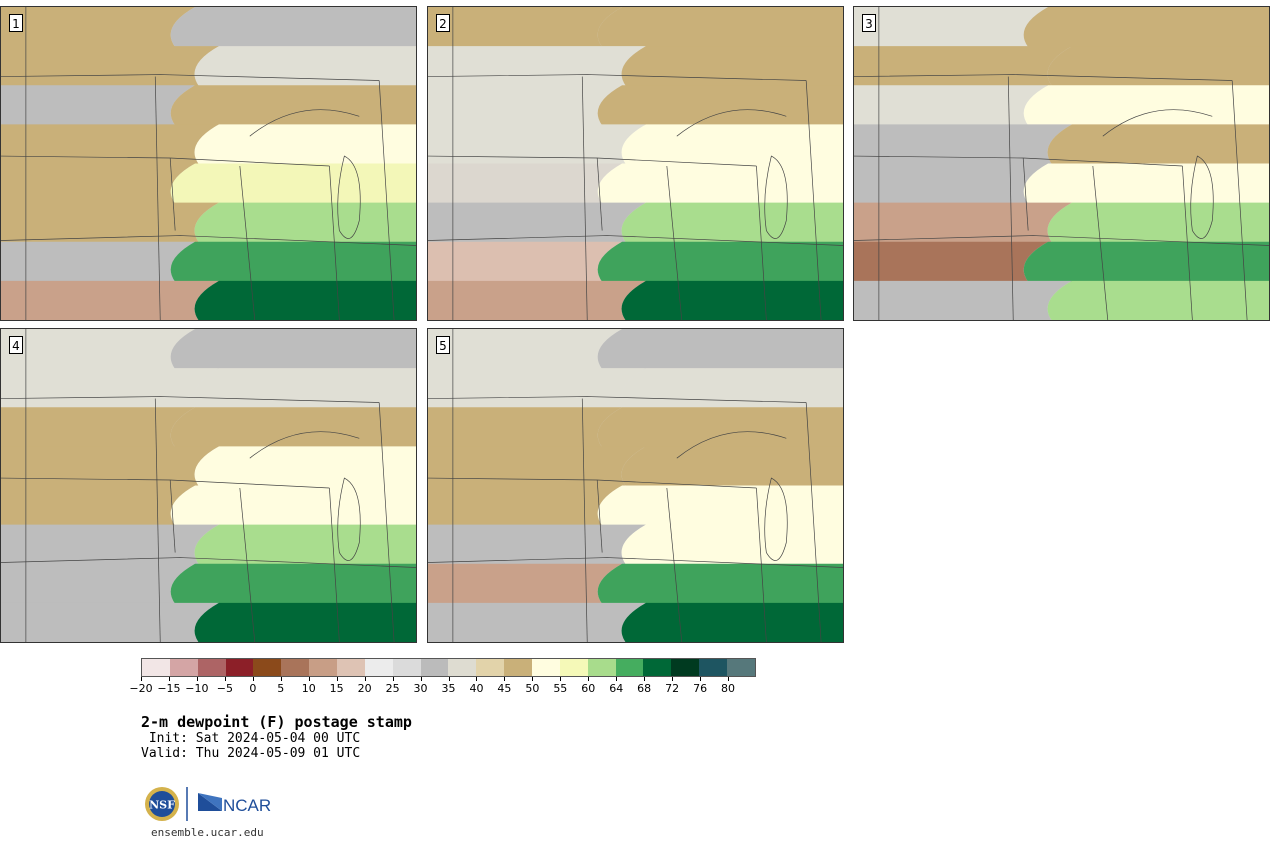 This screenshot has width=1280, height=844. What do you see at coordinates (207, 832) in the screenshot?
I see `website-url: ensemble.ucar.edu` at bounding box center [207, 832].